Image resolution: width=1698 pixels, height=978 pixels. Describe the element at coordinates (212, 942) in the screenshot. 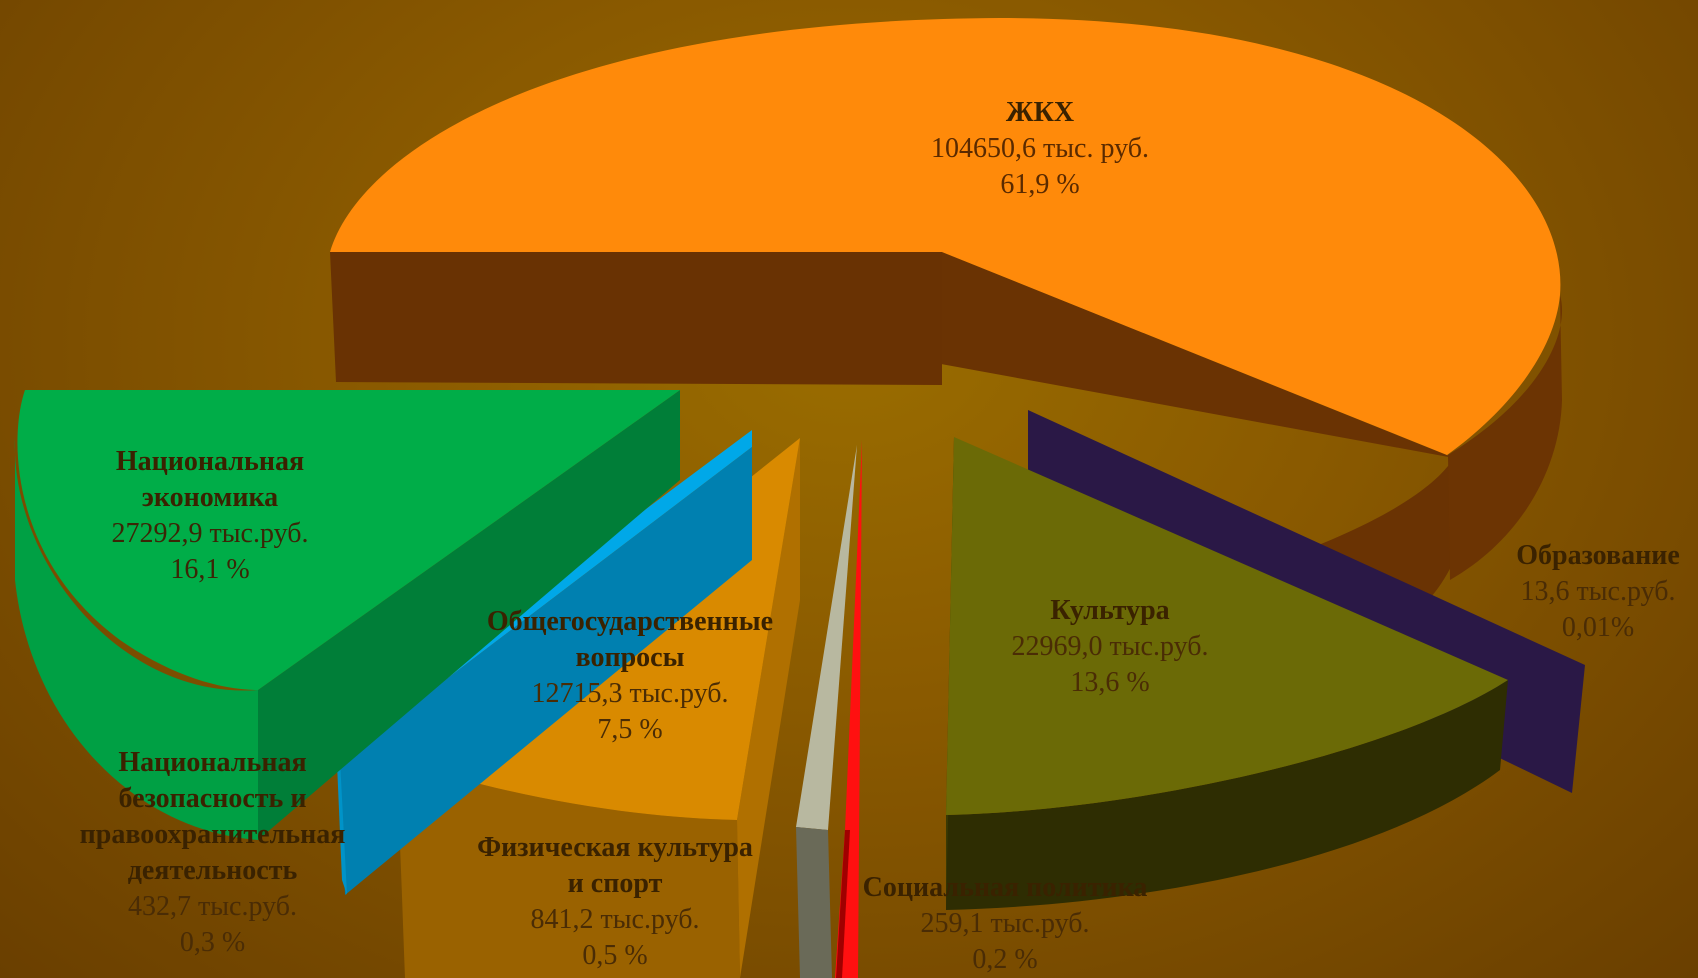

I see `label-natbez-percent: 0,3 %` at that location.